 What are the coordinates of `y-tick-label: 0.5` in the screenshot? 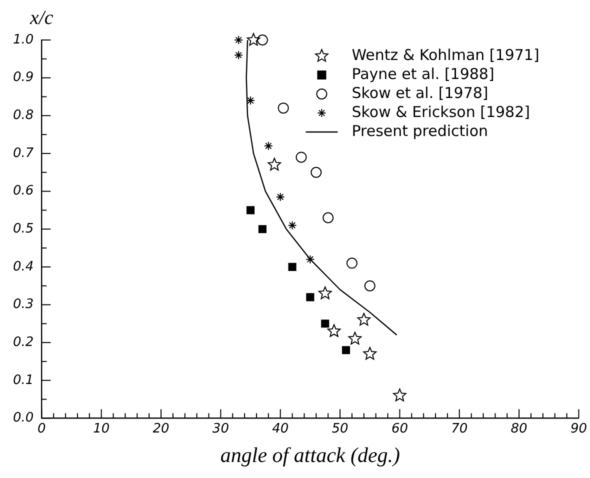 It's located at (23, 228).